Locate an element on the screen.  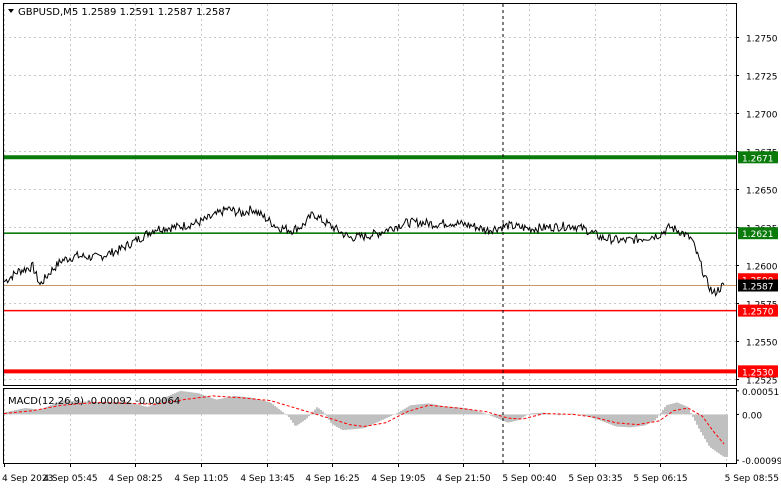
y-tick-label: 1.2550 is located at coordinates (762, 344).